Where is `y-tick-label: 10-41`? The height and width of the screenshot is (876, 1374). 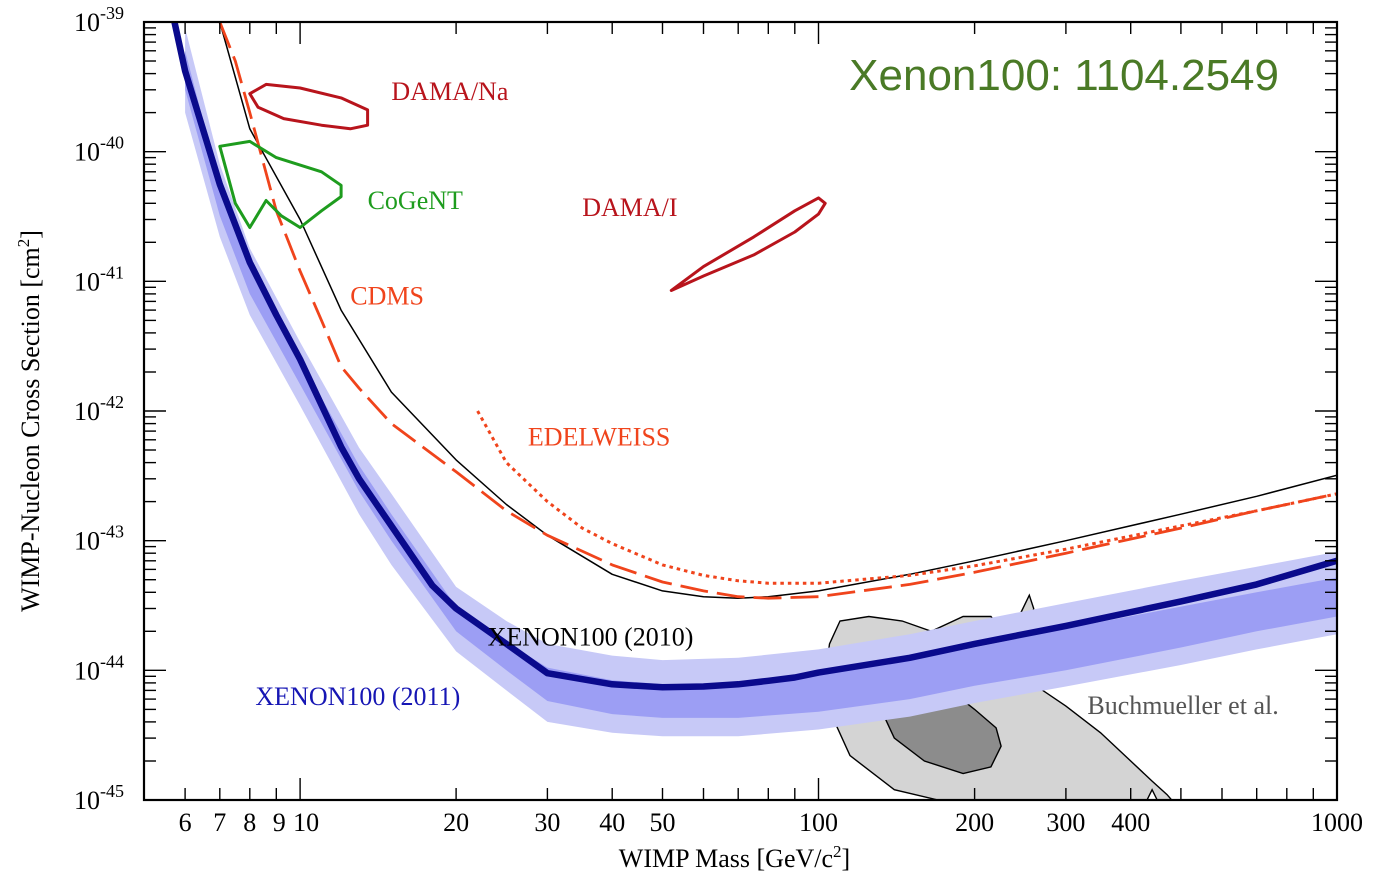
y-tick-label: 10-41 is located at coordinates (99, 279).